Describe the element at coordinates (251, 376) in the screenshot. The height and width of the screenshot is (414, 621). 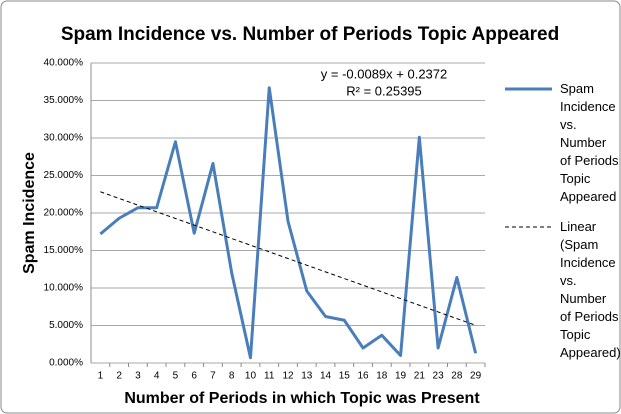
I see `x-tick-label: 10` at that location.